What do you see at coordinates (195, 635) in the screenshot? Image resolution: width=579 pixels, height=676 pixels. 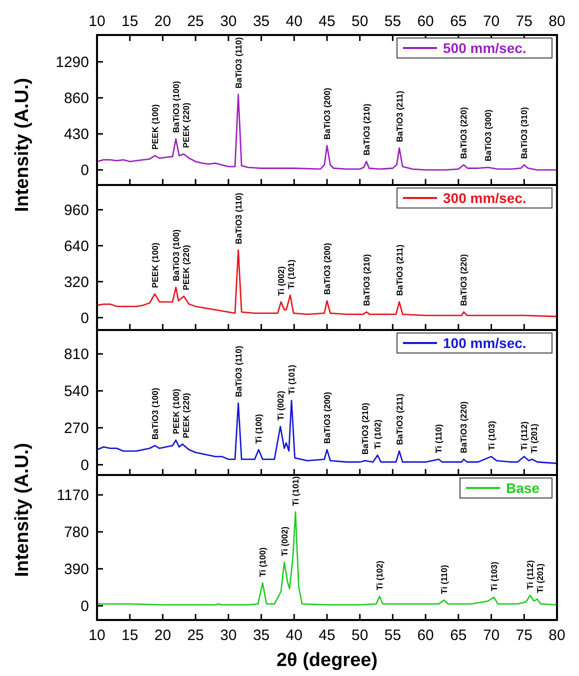 I see `x-tick-label: 25` at bounding box center [195, 635].